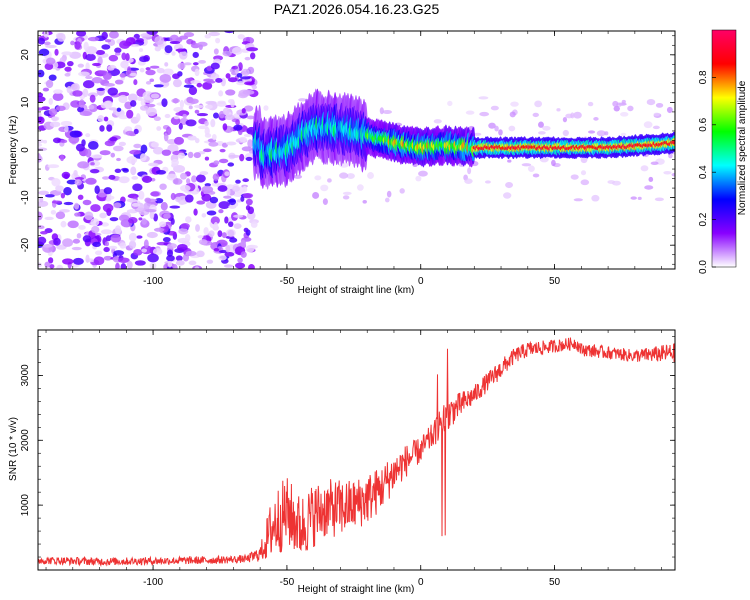 The image size is (750, 600). What do you see at coordinates (703, 124) in the screenshot?
I see `colorbar-tick-label: 0.6` at bounding box center [703, 124].